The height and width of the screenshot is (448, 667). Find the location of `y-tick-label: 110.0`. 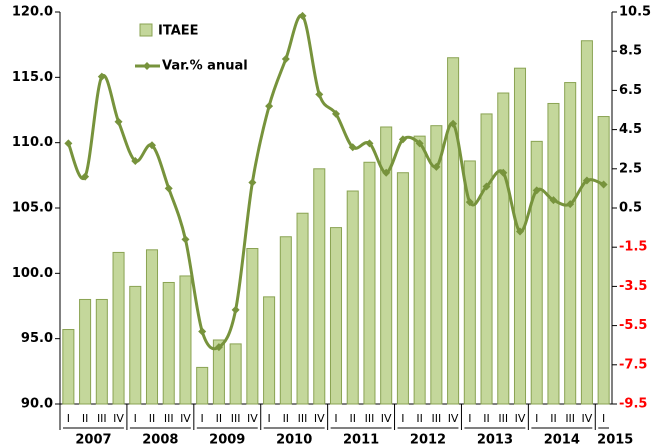

y-tick-label: 110.0 is located at coordinates (32, 142).